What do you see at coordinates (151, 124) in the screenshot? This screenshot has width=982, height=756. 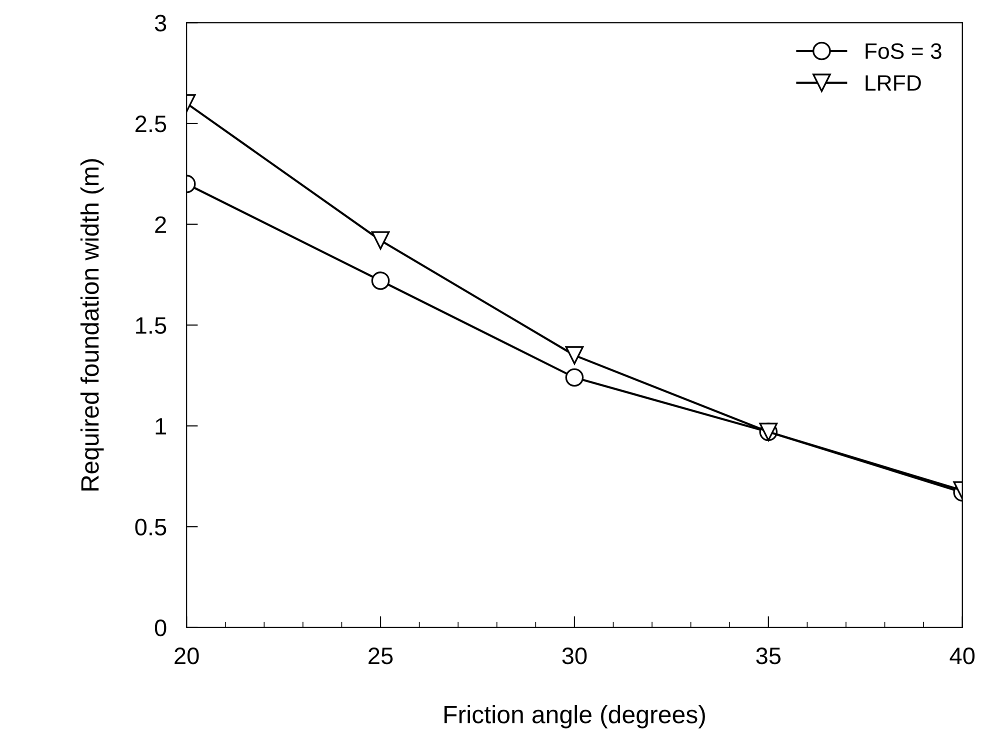 I see `y-tick-label: 2.5` at bounding box center [151, 124].